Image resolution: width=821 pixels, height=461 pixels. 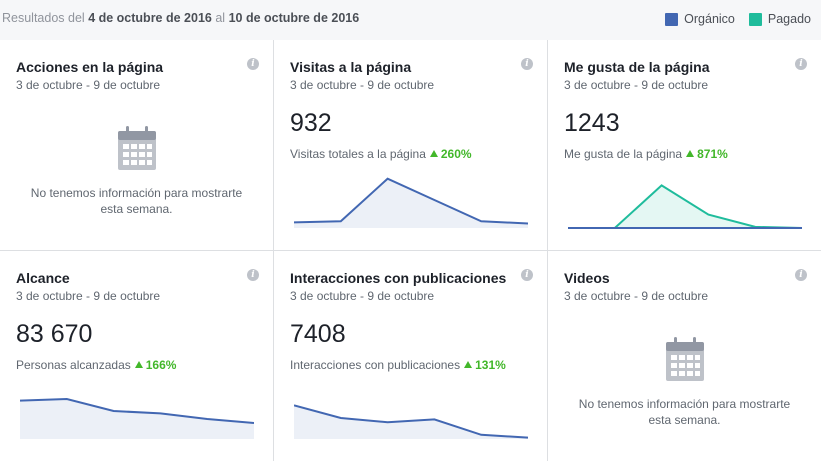 I want to click on card-title: Interacciones con publicaciones, so click(x=398, y=278).